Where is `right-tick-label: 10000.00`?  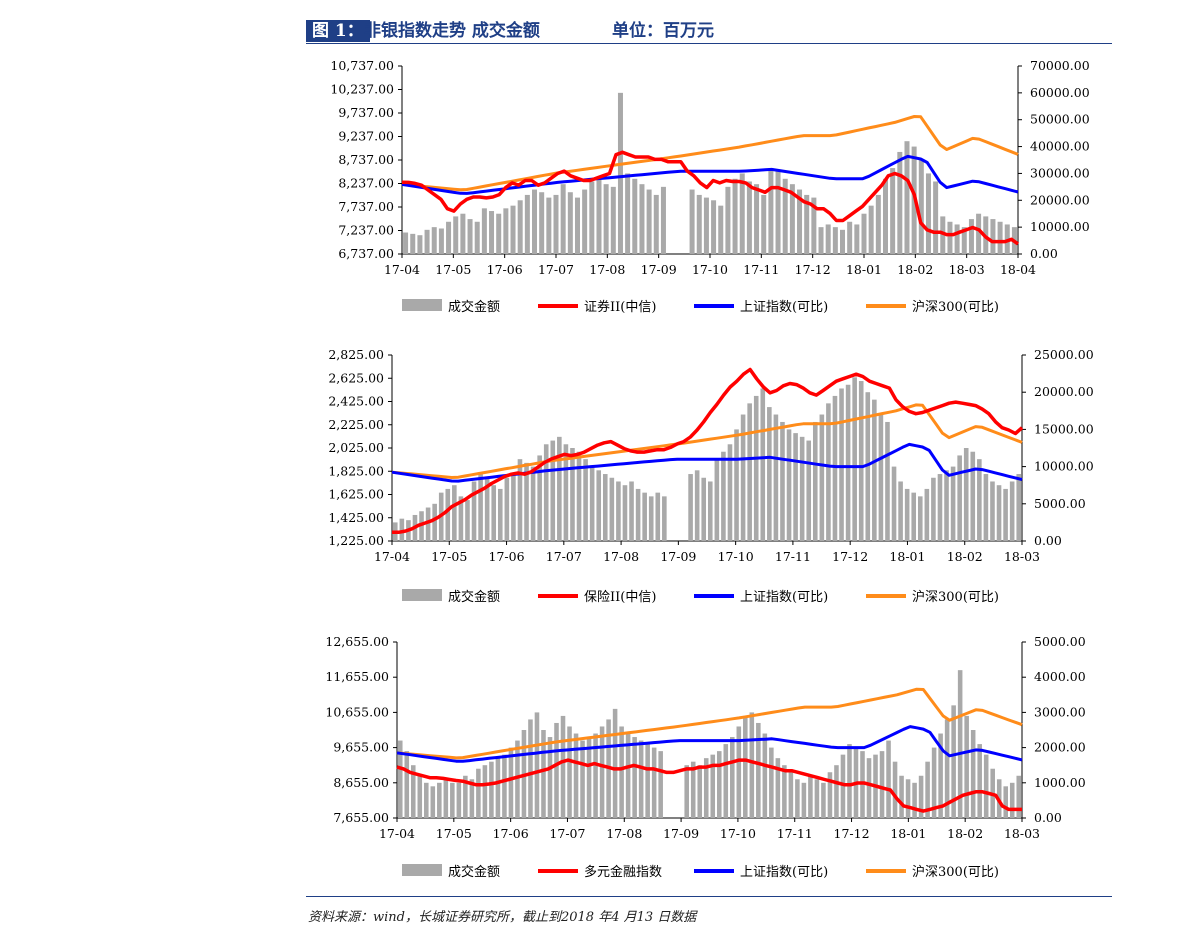 right-tick-label: 10000.00 is located at coordinates (1064, 466).